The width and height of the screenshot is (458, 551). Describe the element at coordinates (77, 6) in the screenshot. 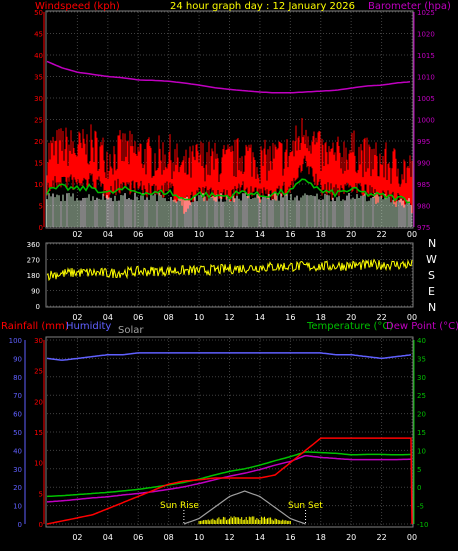

I see `windspeed-axis-title: Windspeed (kph)` at that location.